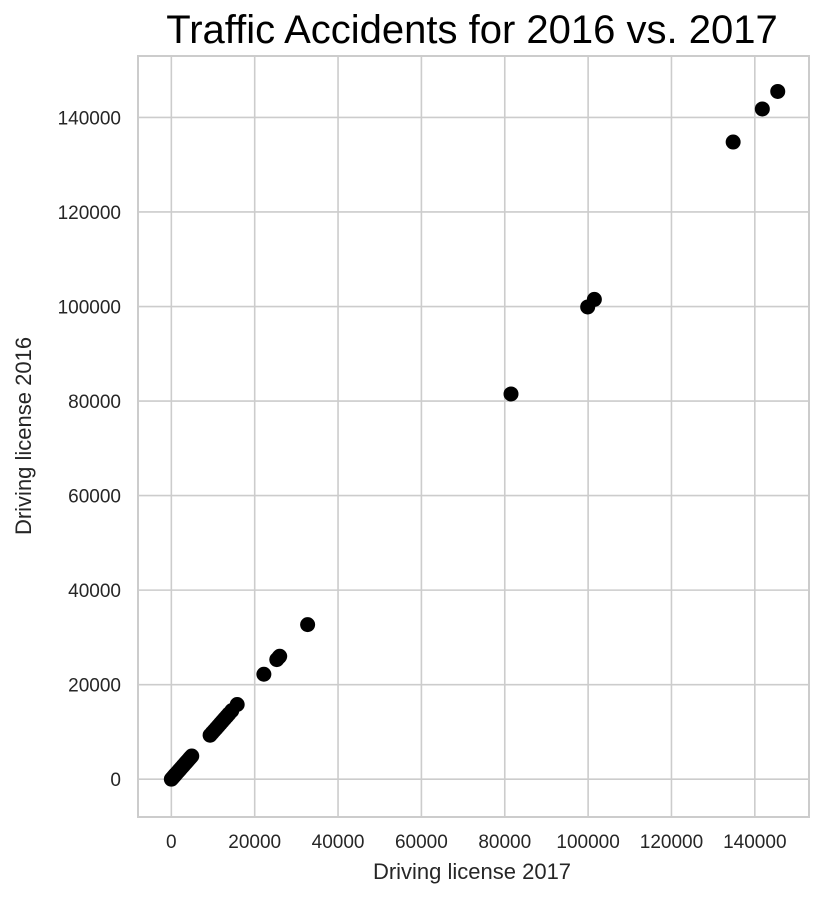  I want to click on y-tick-label: 60000, so click(94, 497).